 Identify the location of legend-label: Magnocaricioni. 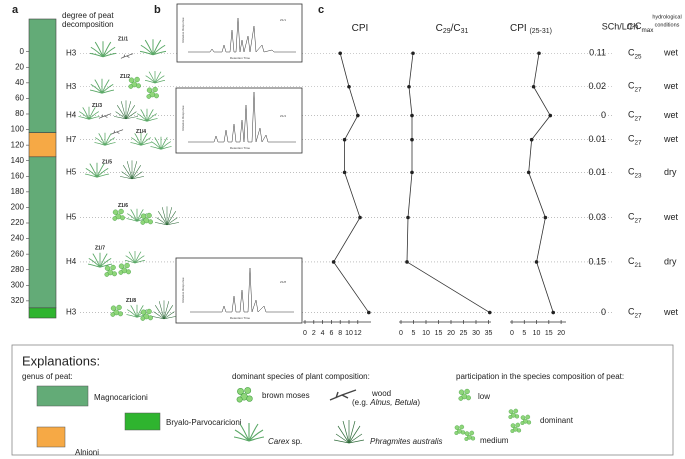
(121, 397).